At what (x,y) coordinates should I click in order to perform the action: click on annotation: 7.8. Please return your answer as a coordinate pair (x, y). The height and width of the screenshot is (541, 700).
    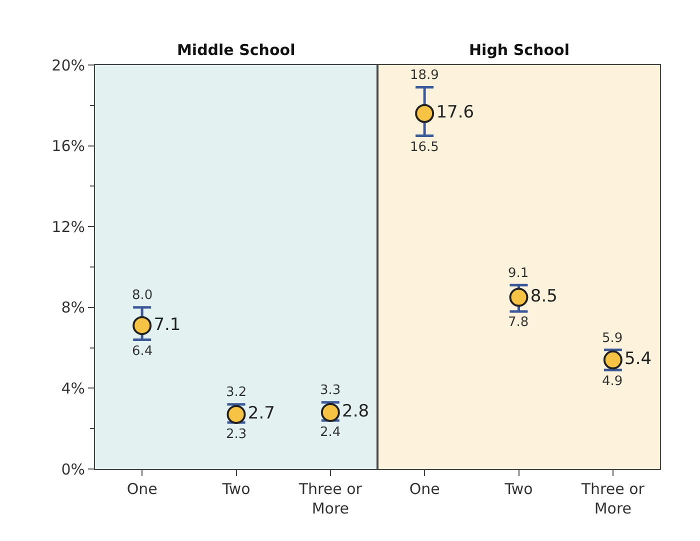
    Looking at the image, I should click on (518, 322).